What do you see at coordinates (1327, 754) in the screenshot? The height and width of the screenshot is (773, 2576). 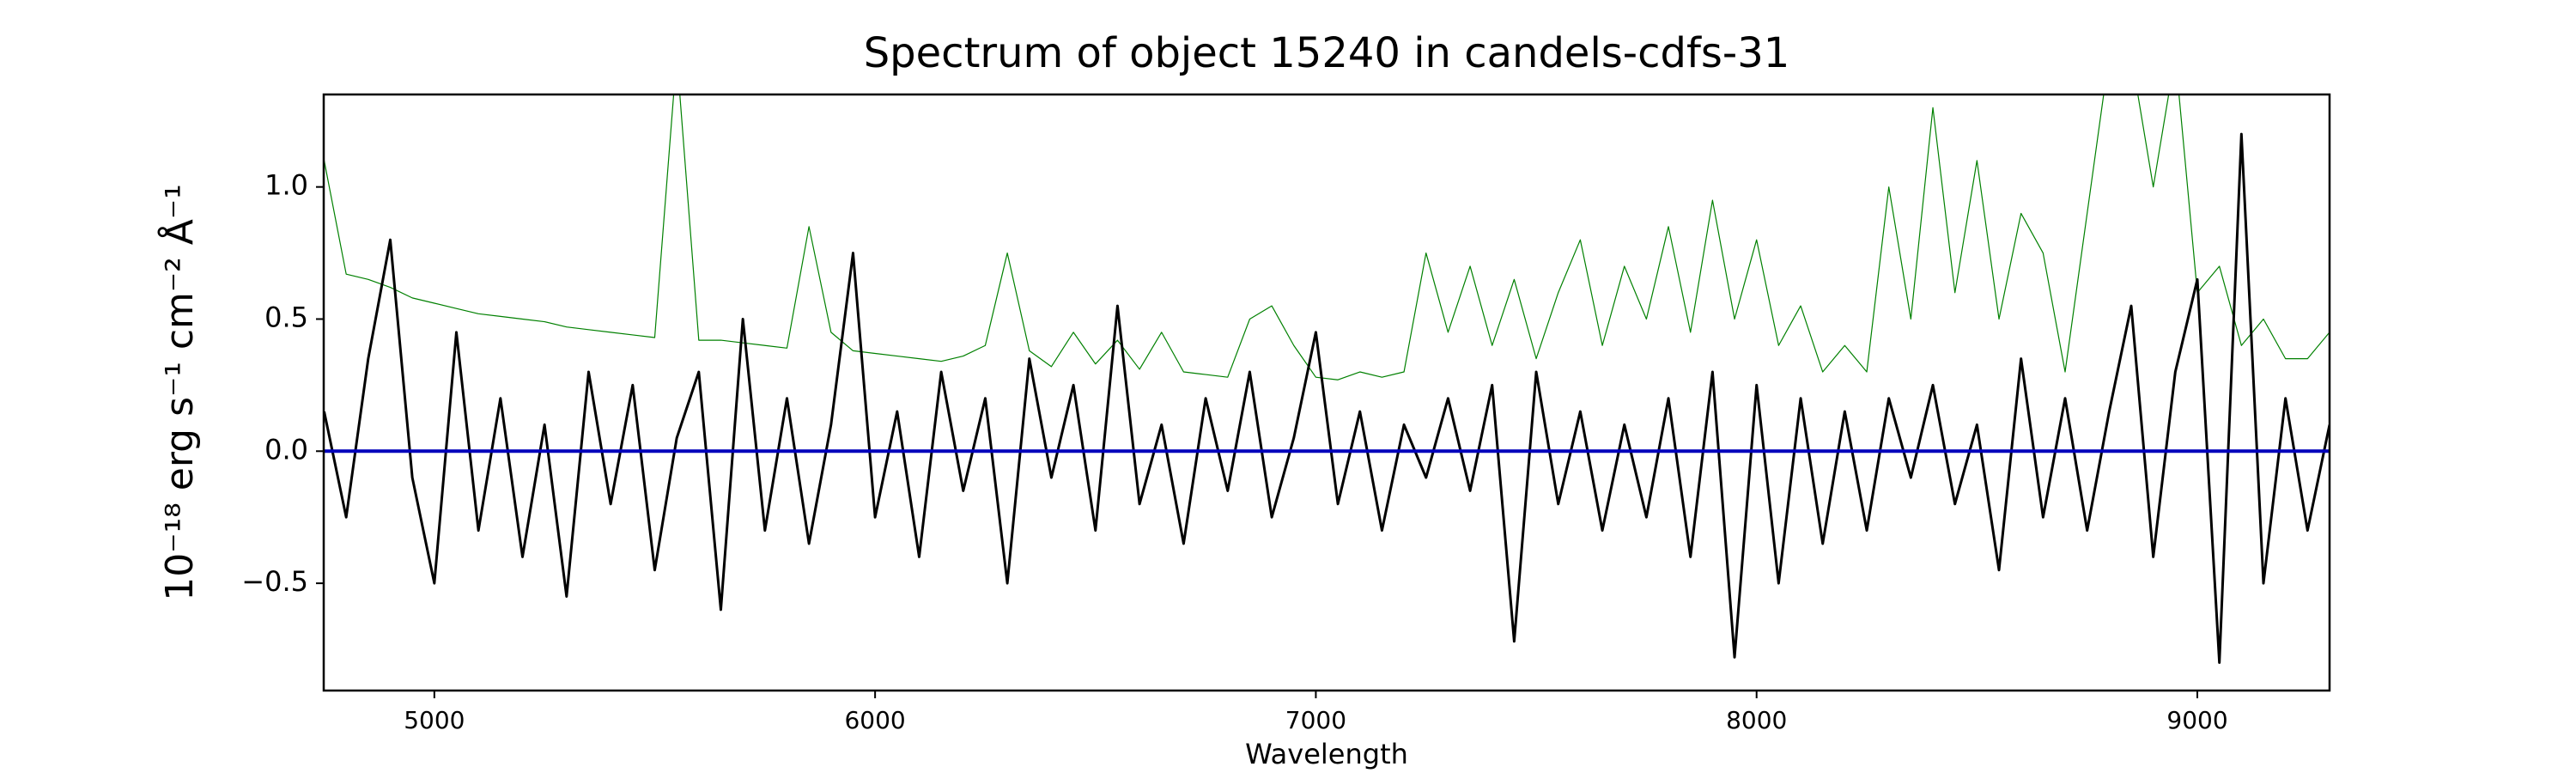 I see `x-axis-label: Wavelength` at bounding box center [1327, 754].